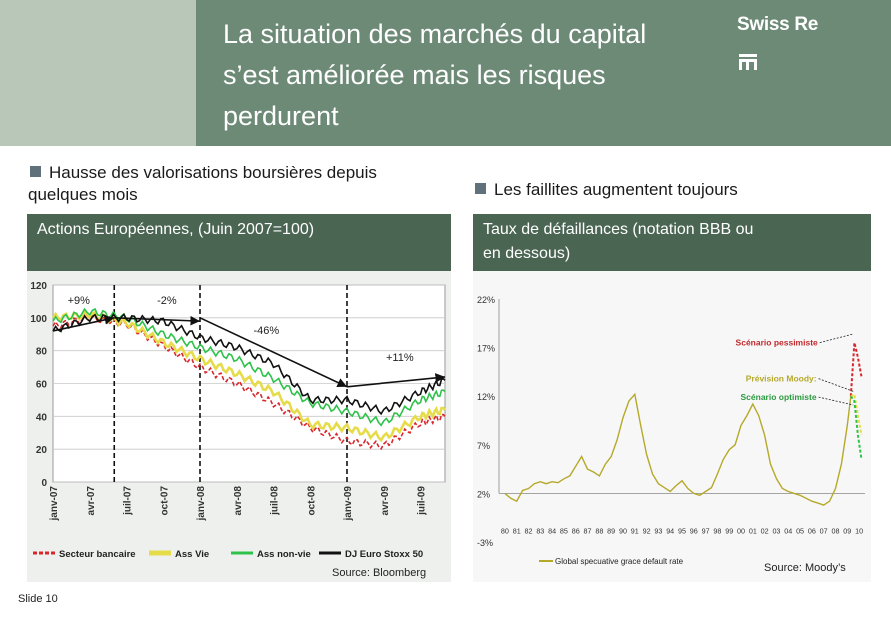 Image resolution: width=891 pixels, height=630 pixels. I want to click on series-line-global-specuative-grace-default-rate, so click(678, 449).